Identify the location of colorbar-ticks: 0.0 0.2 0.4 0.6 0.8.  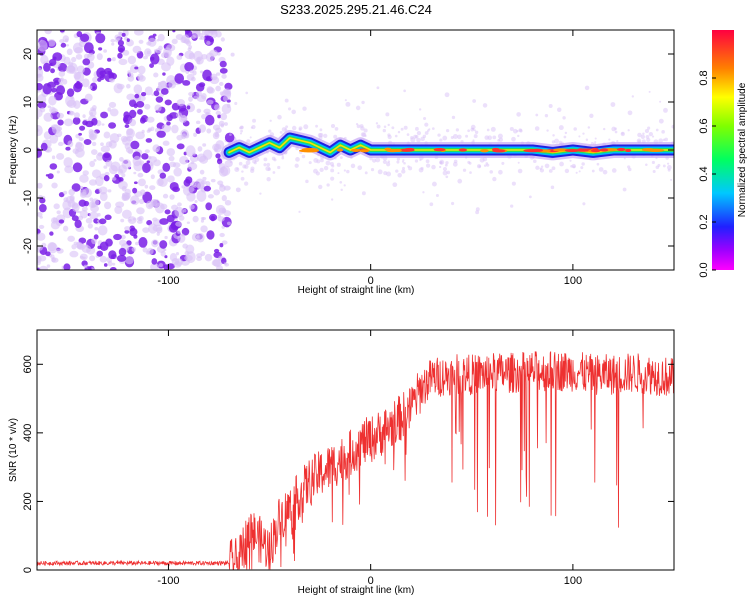
(707, 174).